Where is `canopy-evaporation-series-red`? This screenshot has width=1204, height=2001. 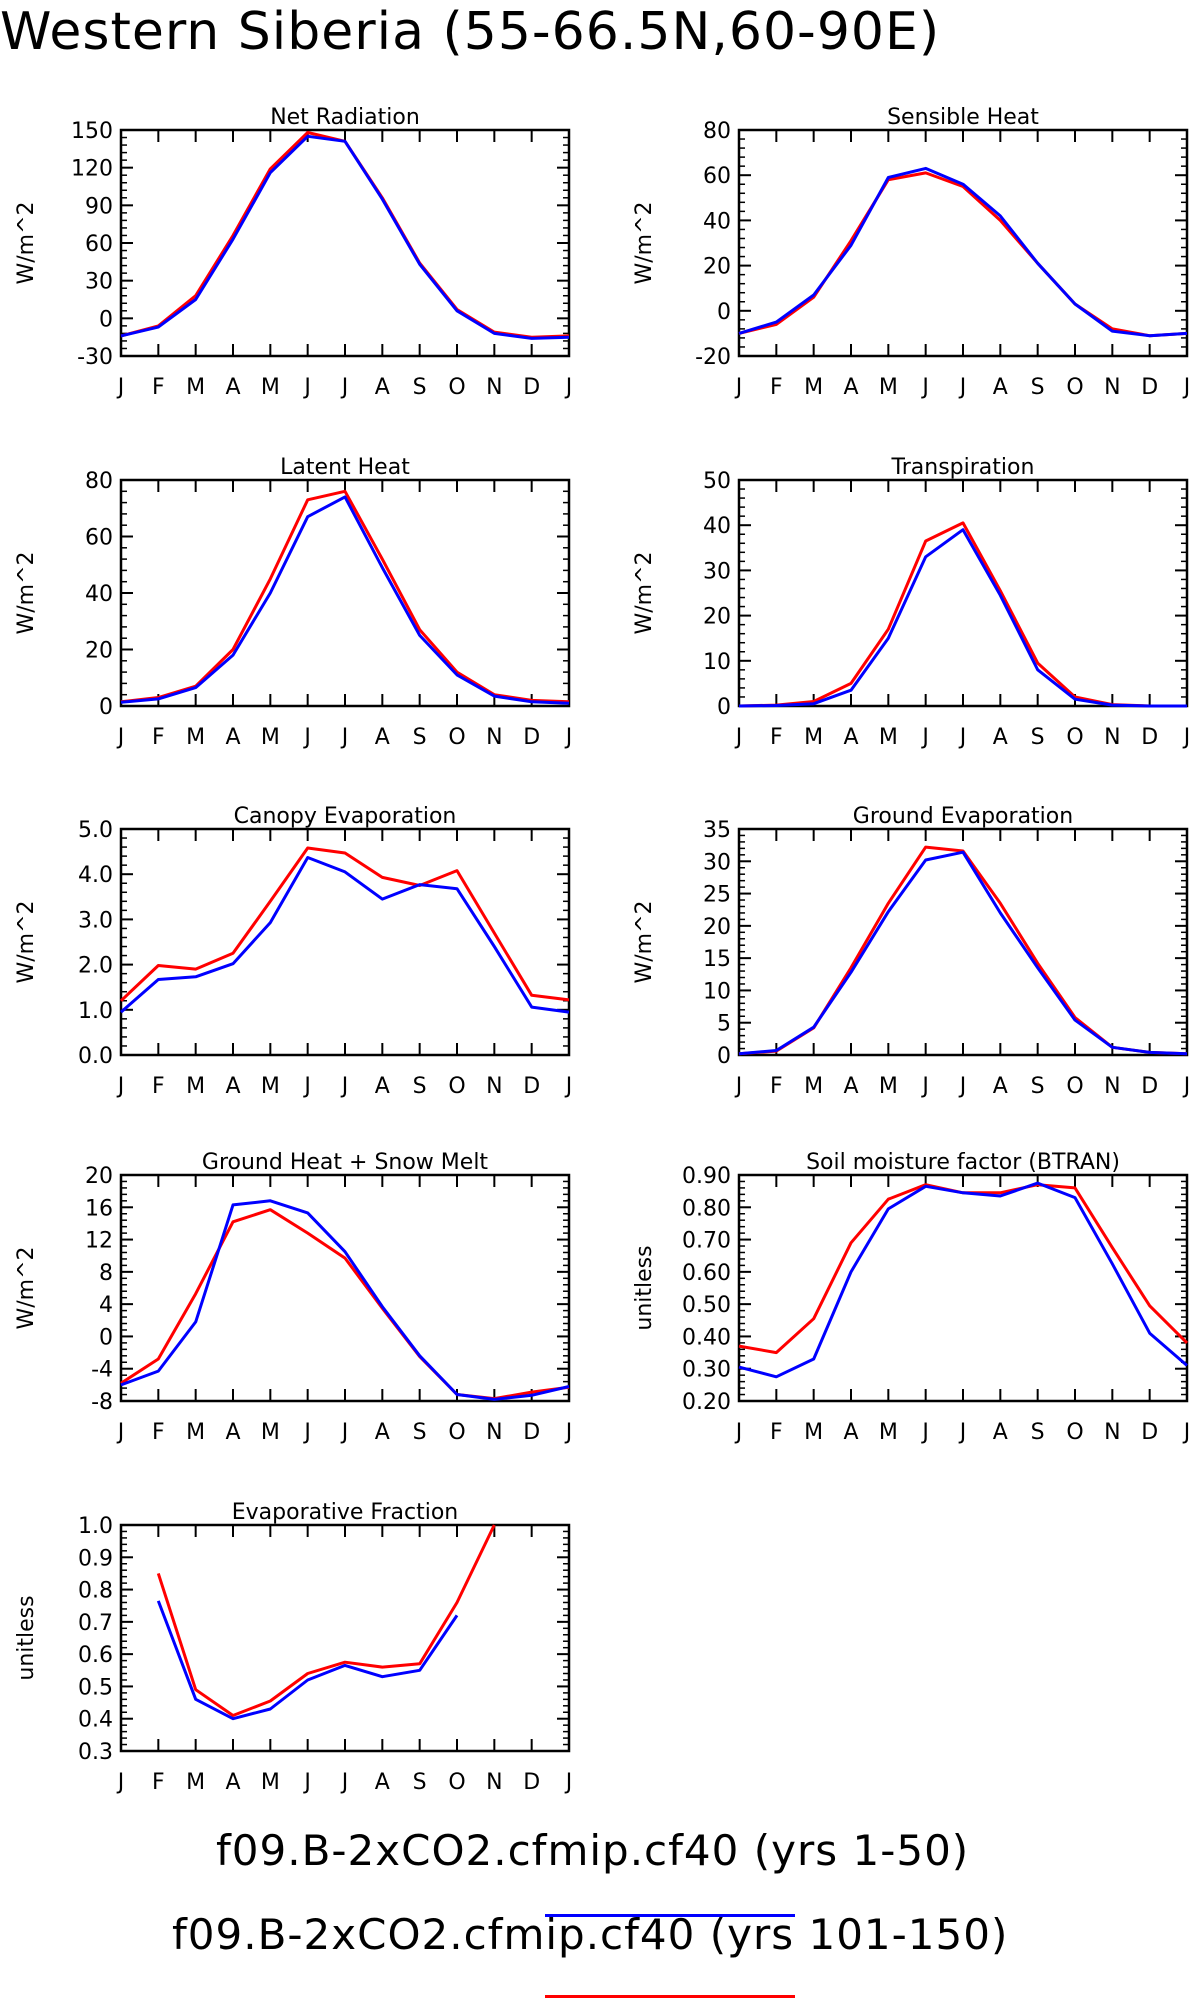
canopy-evaporation-series-red is located at coordinates (344, 924).